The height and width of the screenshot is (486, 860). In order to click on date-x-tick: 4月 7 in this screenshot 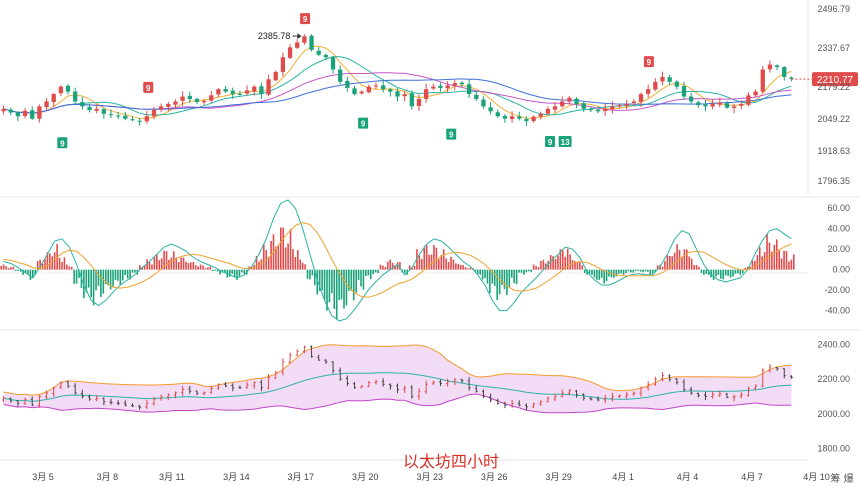, I will do `click(752, 477)`.